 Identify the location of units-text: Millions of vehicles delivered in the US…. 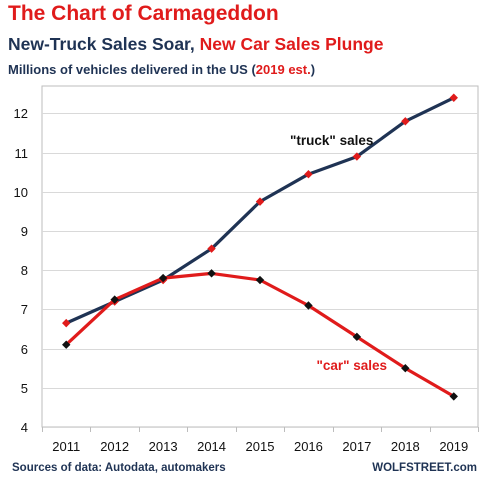
(132, 69).